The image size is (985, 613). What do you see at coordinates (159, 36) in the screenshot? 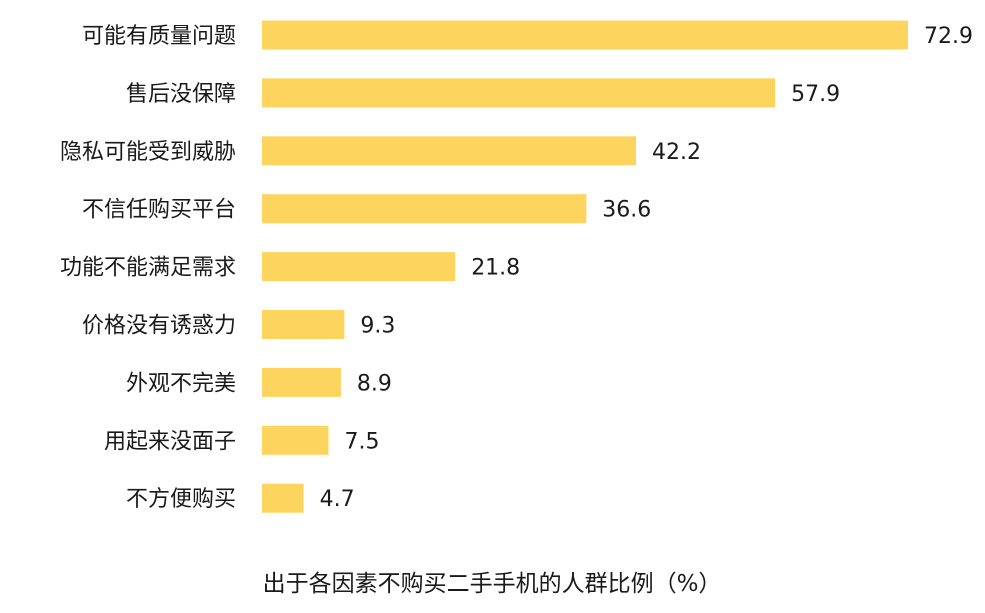
I see `category-label: 可能有质量问题` at bounding box center [159, 36].